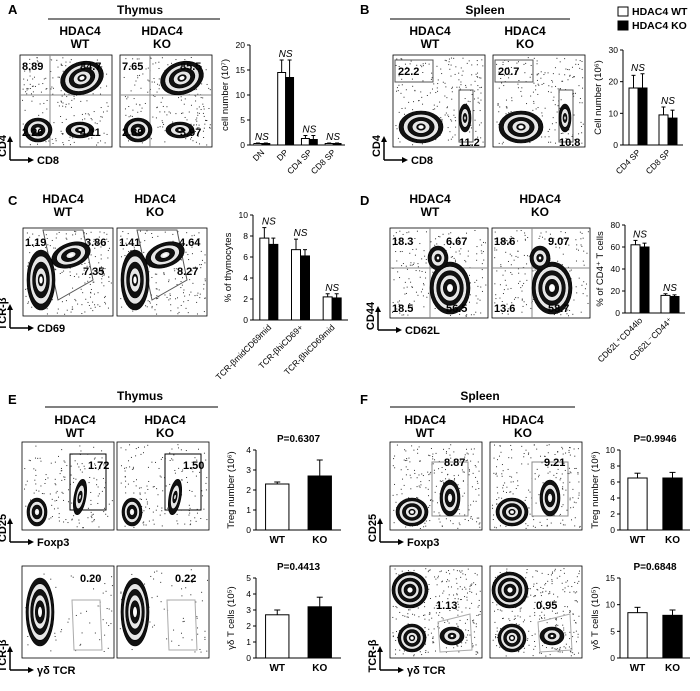 The height and width of the screenshot is (691, 700). Describe the element at coordinates (245, 236) in the screenshot. I see `y-tick-label: 8` at that location.